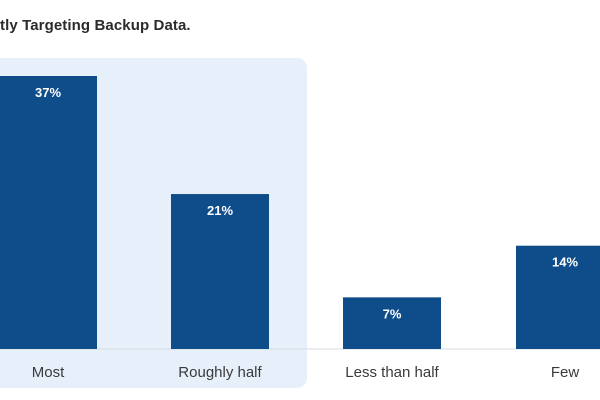 The width and height of the screenshot is (600, 400). What do you see at coordinates (220, 271) in the screenshot?
I see `bar-roughly-half` at bounding box center [220, 271].